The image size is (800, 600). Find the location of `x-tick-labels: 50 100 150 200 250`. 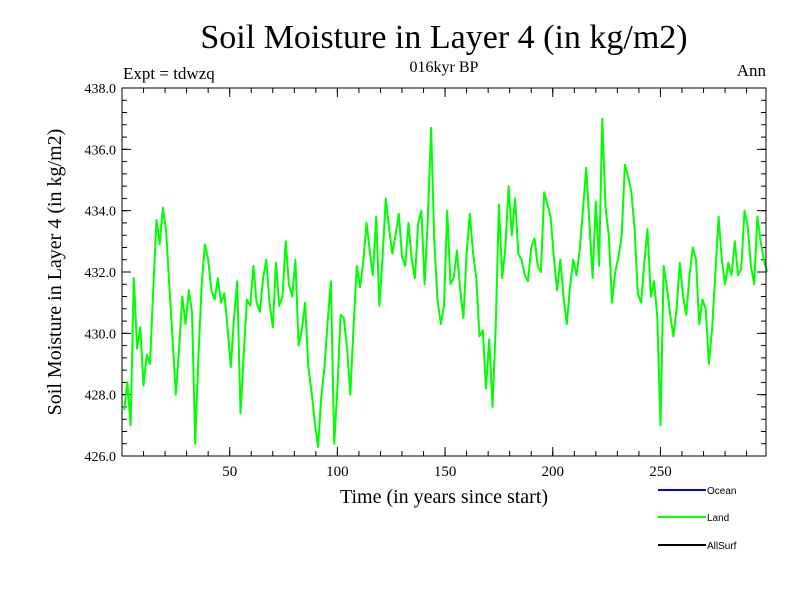

x-tick-labels: 50 100 150 200 250 is located at coordinates (447, 472).